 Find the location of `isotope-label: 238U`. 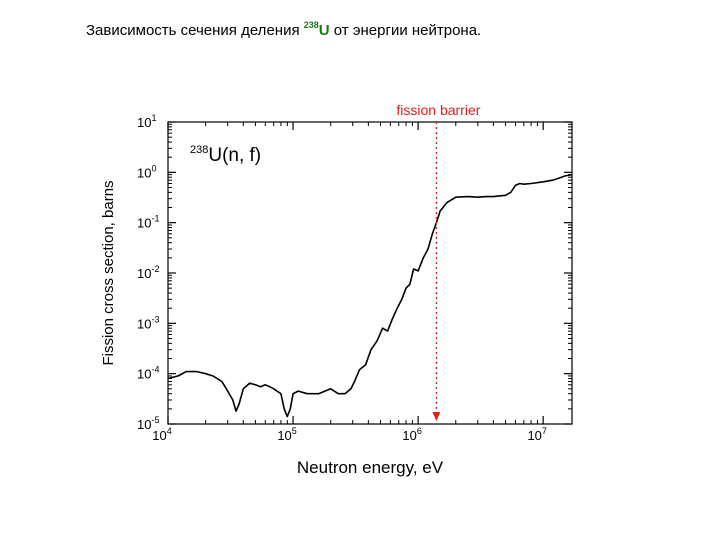

isotope-label: 238U is located at coordinates (316, 29).